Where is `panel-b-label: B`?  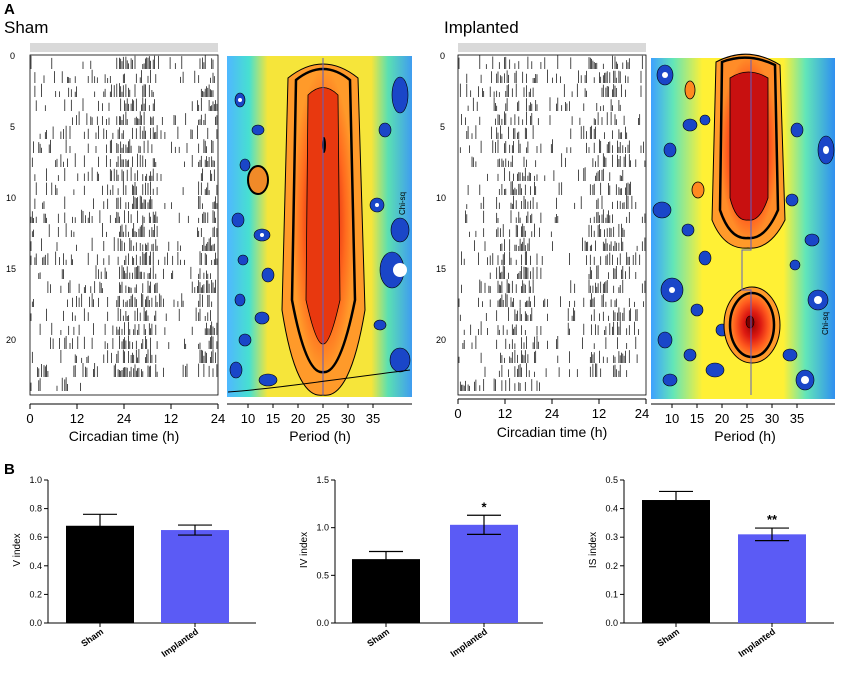 panel-b-label: B is located at coordinates (9, 469).